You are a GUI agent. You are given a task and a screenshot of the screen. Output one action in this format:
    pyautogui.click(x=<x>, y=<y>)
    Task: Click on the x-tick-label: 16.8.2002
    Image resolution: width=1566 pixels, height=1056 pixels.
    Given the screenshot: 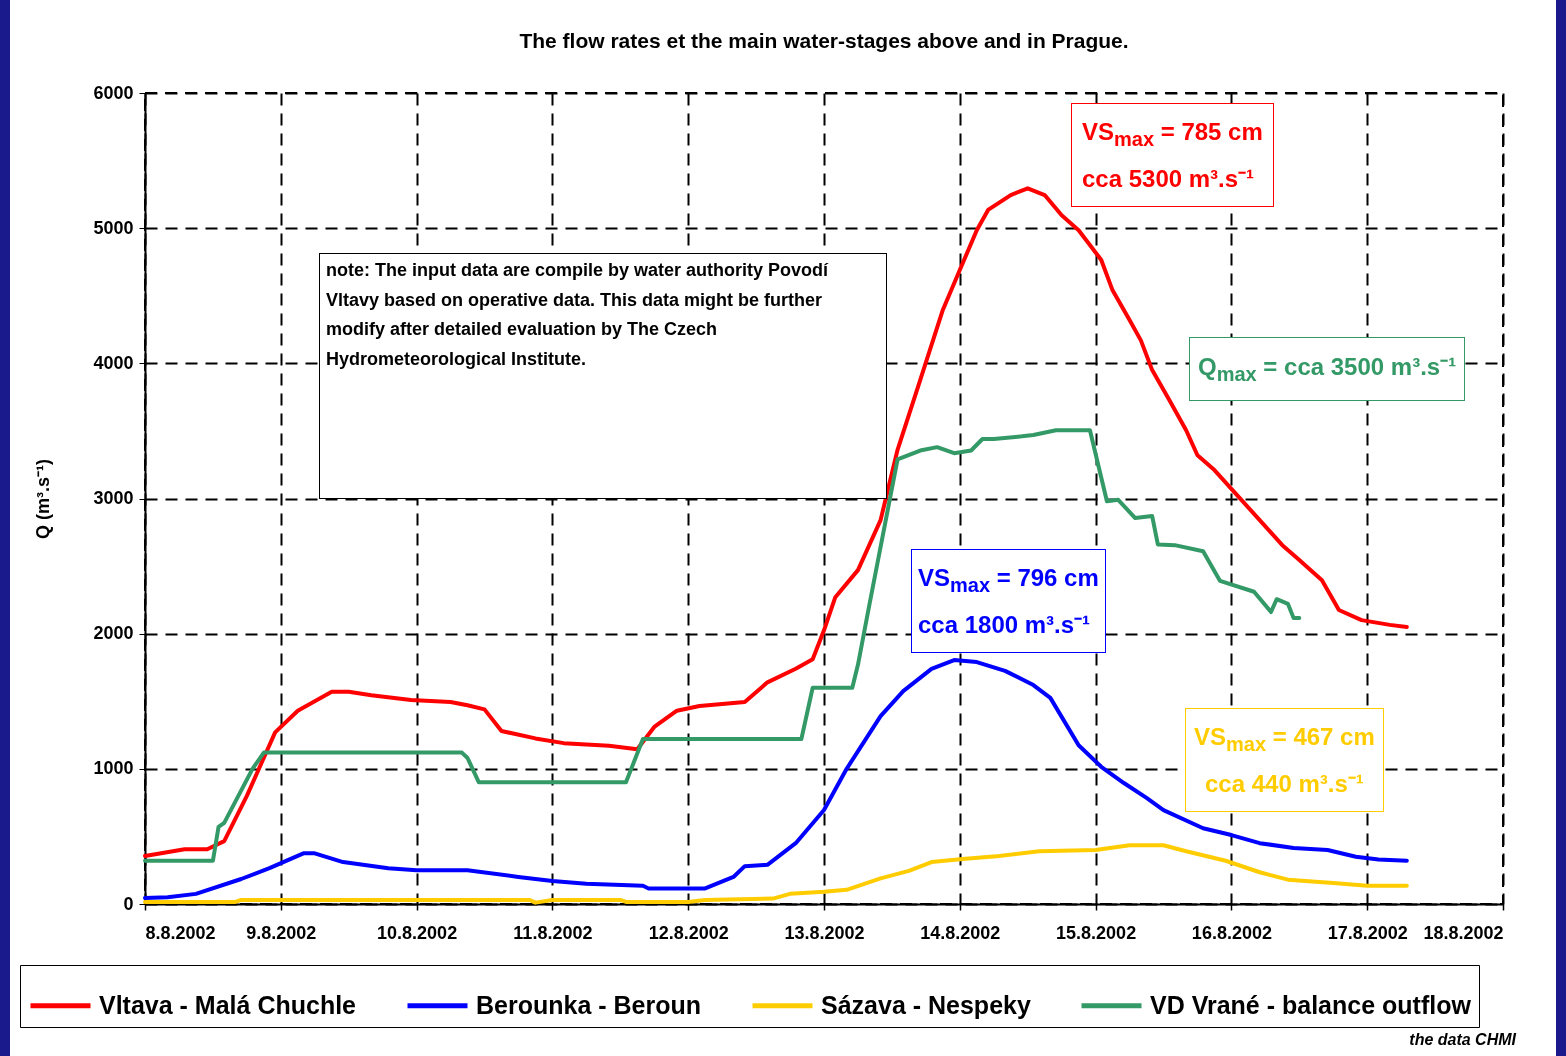 What is the action you would take?
    pyautogui.click(x=1231, y=932)
    